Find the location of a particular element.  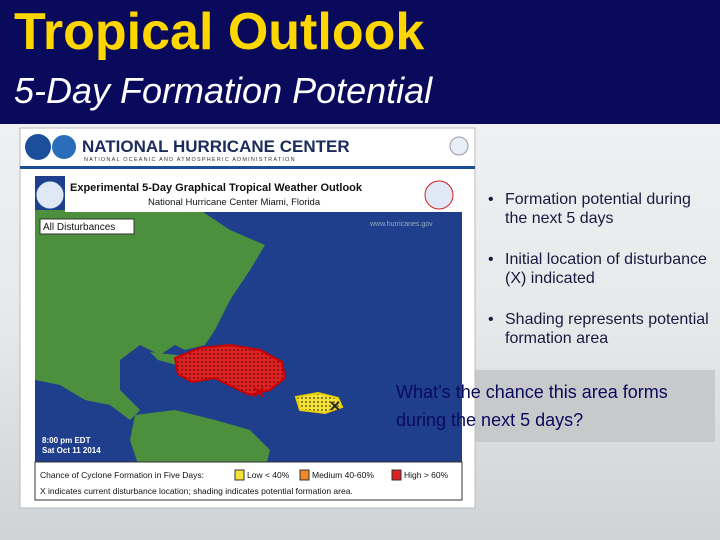

legend-medium: Medium 40-60% is located at coordinates (343, 475).